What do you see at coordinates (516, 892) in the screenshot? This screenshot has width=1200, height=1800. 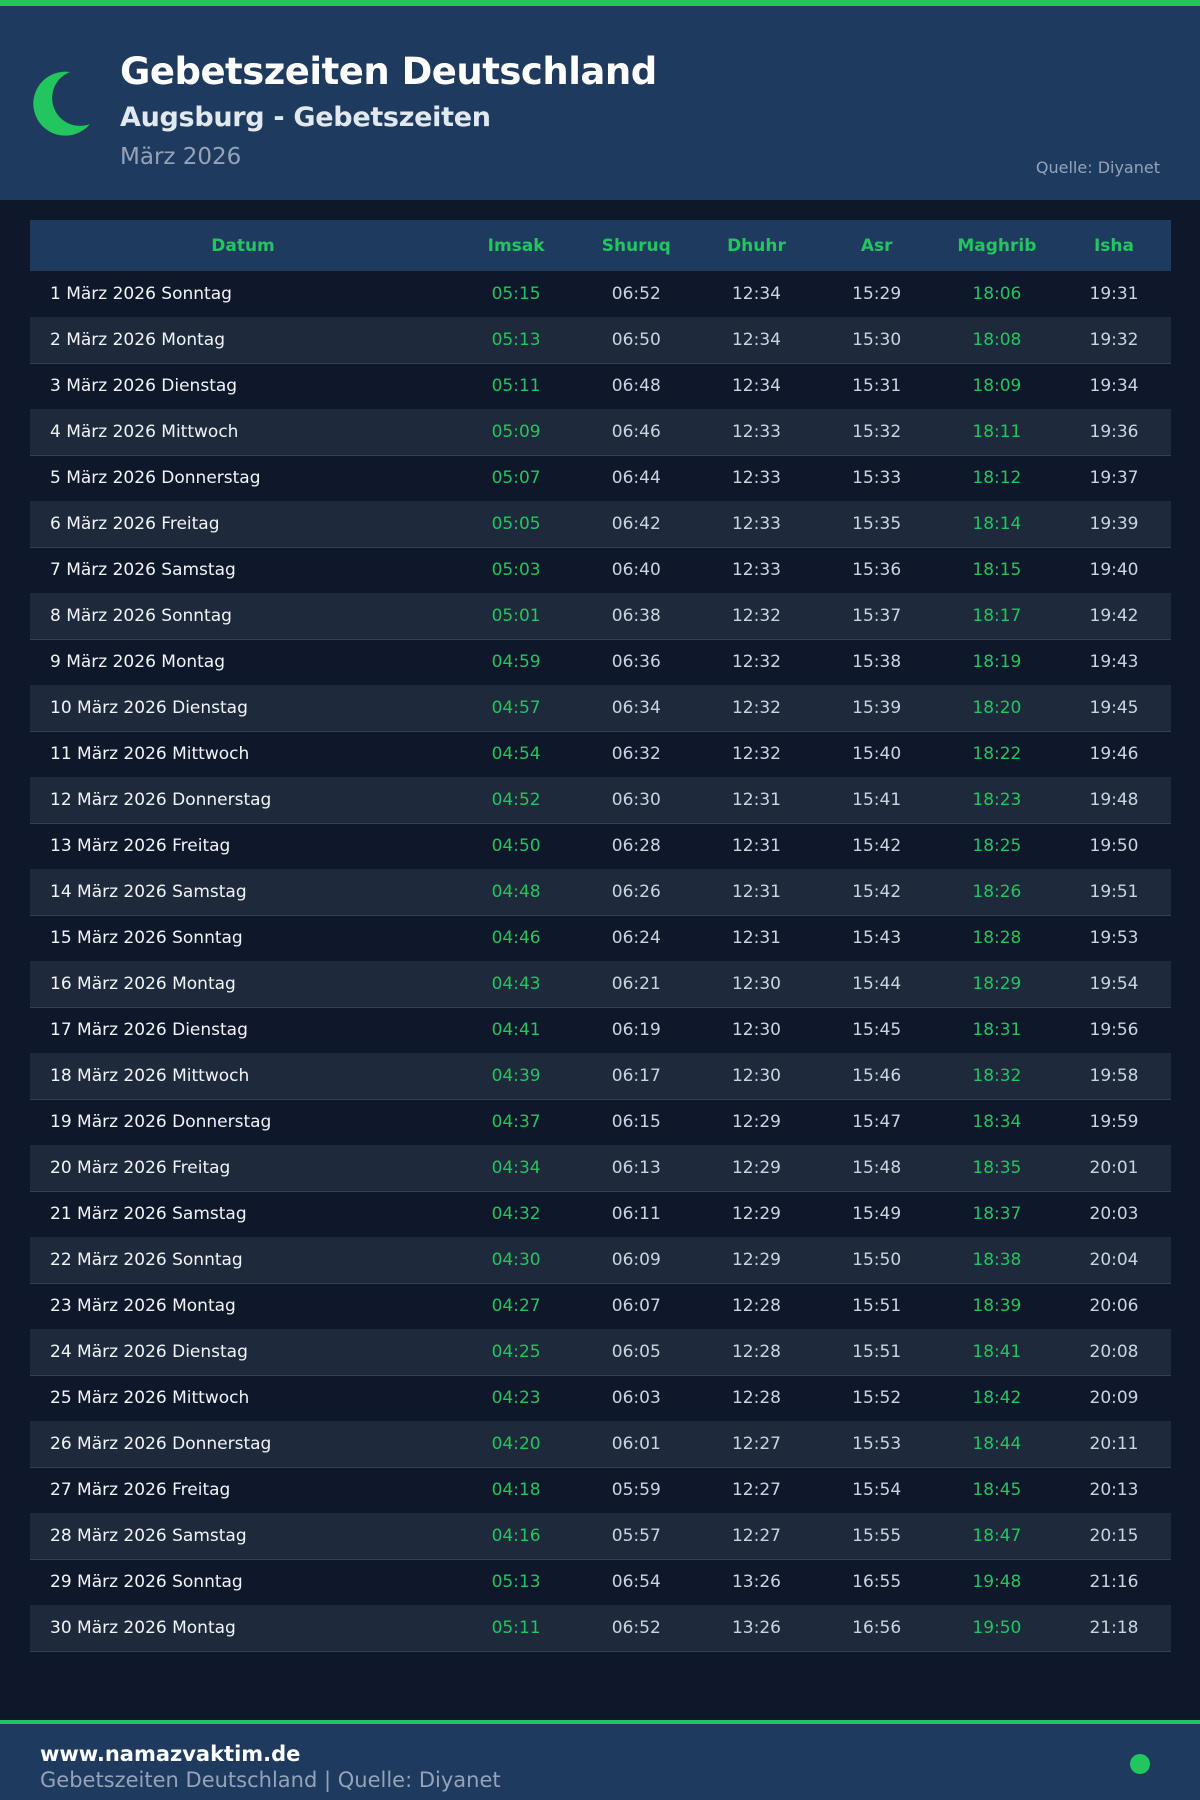 I see `imsak-cell: 04:48` at bounding box center [516, 892].